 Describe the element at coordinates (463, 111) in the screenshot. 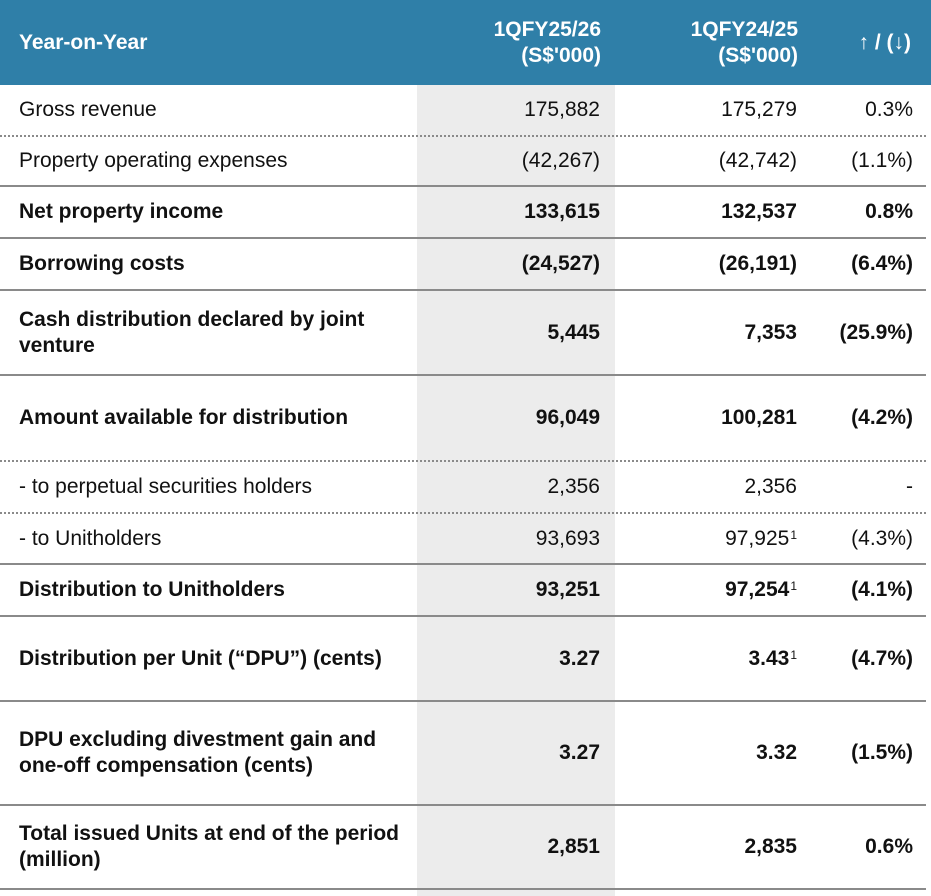

I see `table-row: Gross revenue 175,882 175,279 0.3%` at that location.